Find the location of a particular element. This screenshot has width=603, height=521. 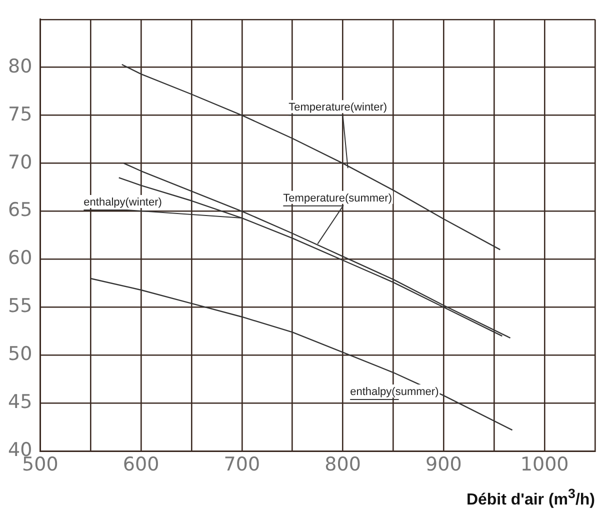

annotation: enthalpy(summer) is located at coordinates (394, 392).